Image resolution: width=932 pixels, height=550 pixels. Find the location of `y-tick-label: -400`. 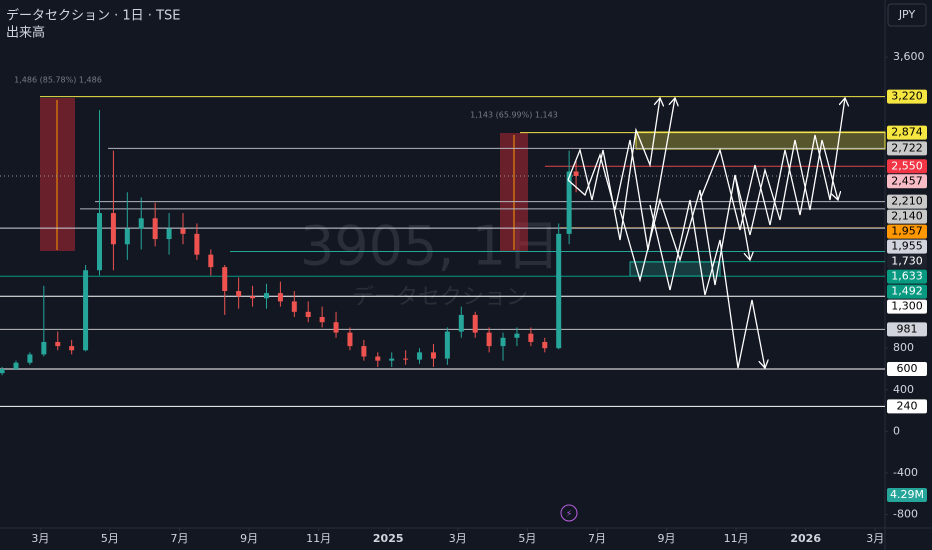

y-tick-label: -400 is located at coordinates (905, 472).